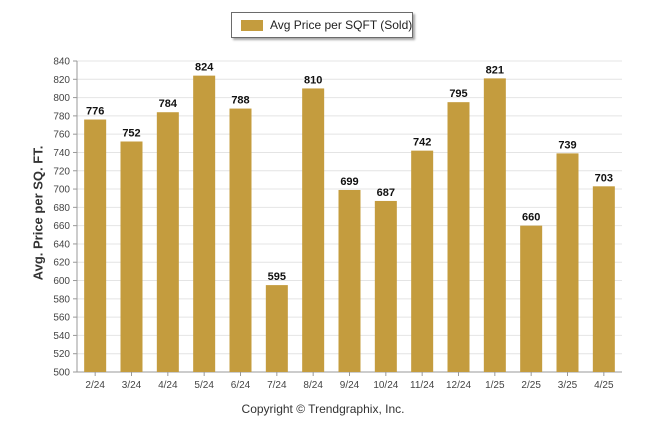  Describe the element at coordinates (61, 299) in the screenshot. I see `y-tick-label: 580` at that location.